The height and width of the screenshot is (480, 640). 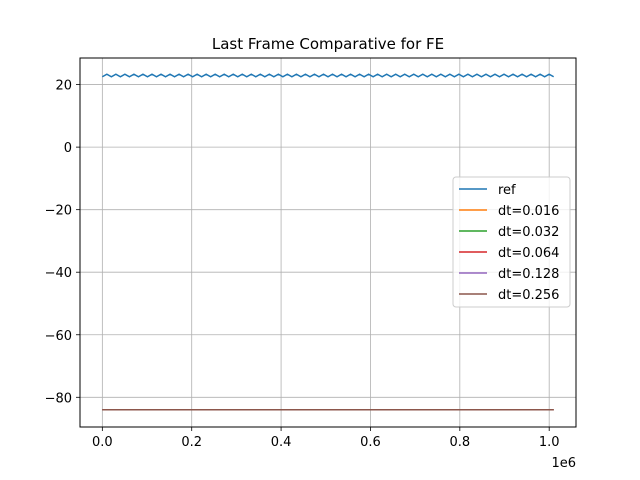 I want to click on x-tick-label: 0.6, so click(x=370, y=442).